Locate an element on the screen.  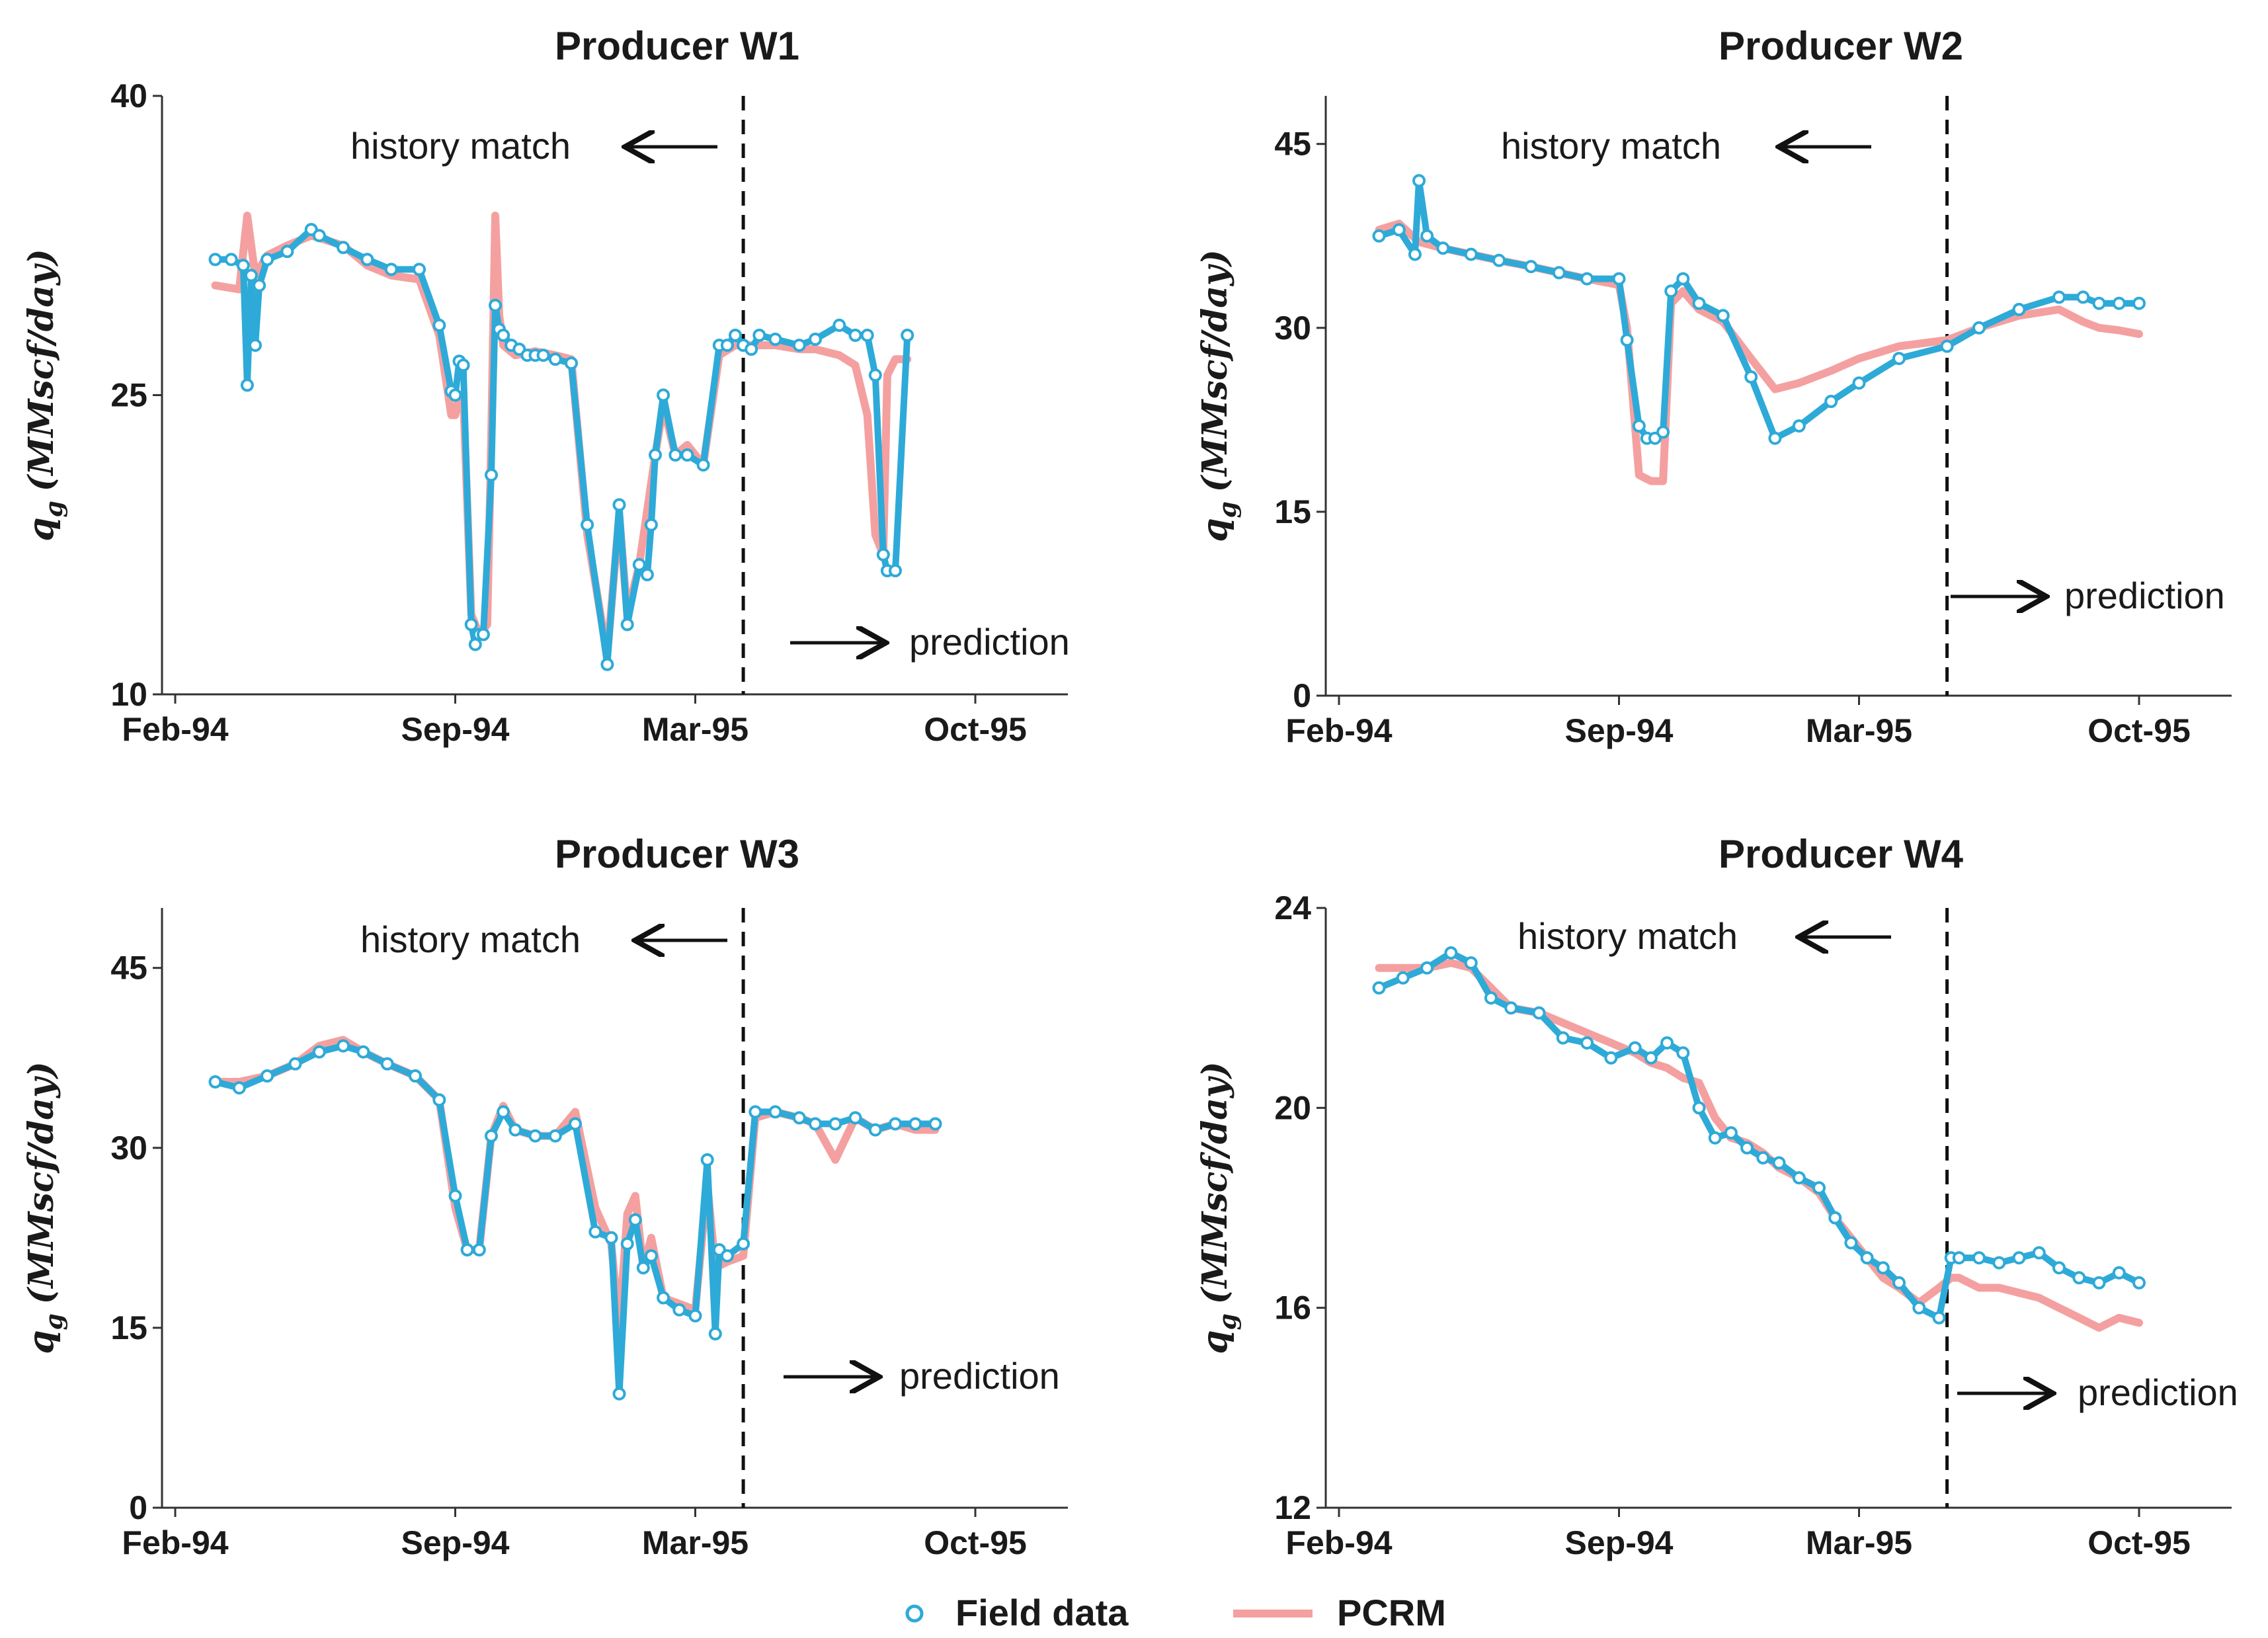
chart-title: Producer W2 is located at coordinates (1841, 46).